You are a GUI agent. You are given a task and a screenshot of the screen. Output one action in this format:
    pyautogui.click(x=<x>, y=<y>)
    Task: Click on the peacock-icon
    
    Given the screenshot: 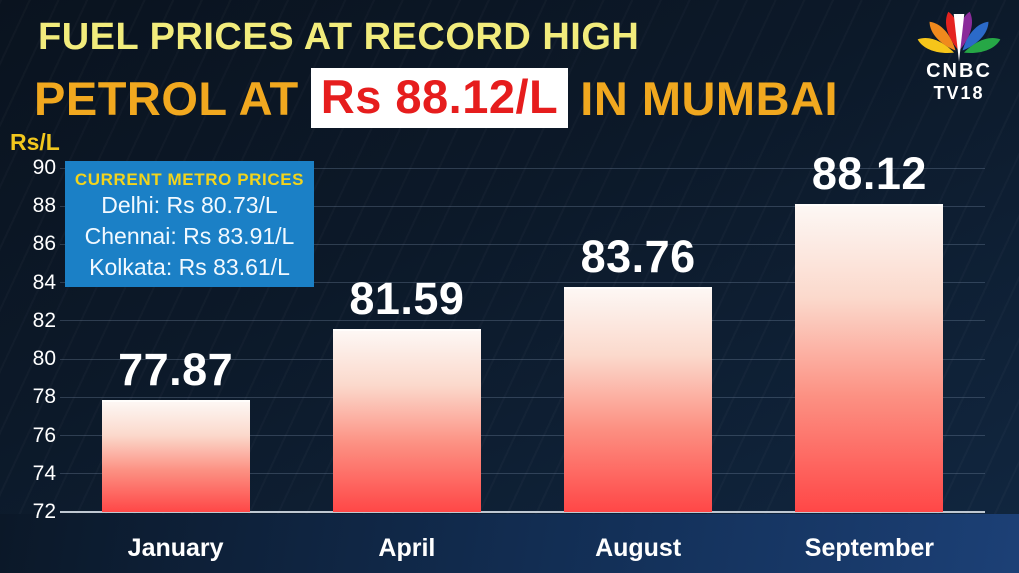 What is the action you would take?
    pyautogui.click(x=959, y=36)
    